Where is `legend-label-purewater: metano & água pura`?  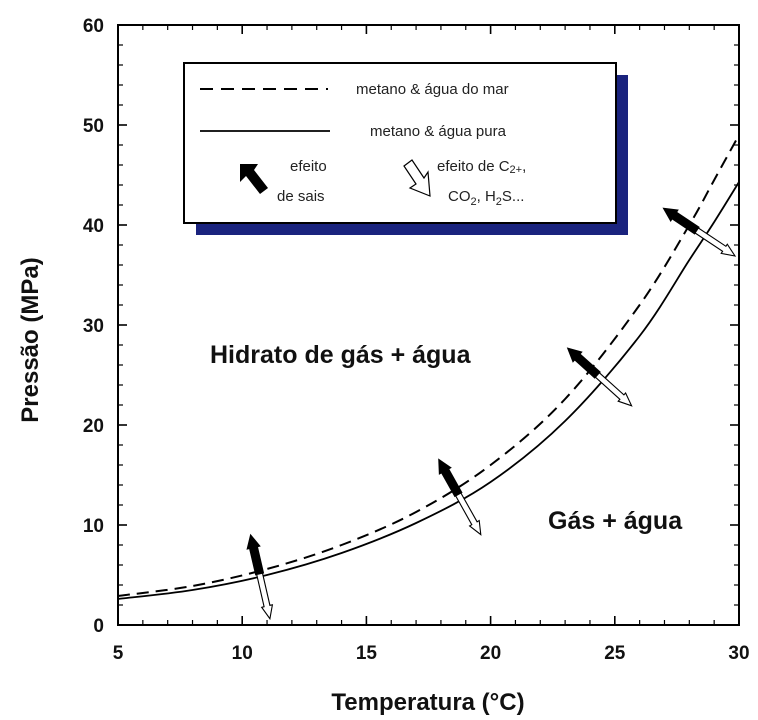 legend-label-purewater: metano & água pura is located at coordinates (438, 131).